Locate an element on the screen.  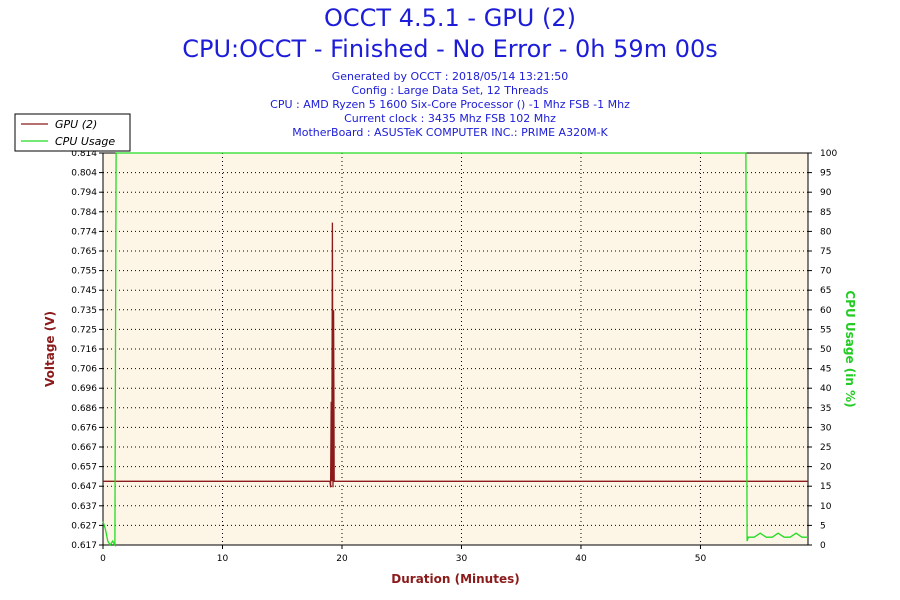
legend-box is located at coordinates (72, 132).